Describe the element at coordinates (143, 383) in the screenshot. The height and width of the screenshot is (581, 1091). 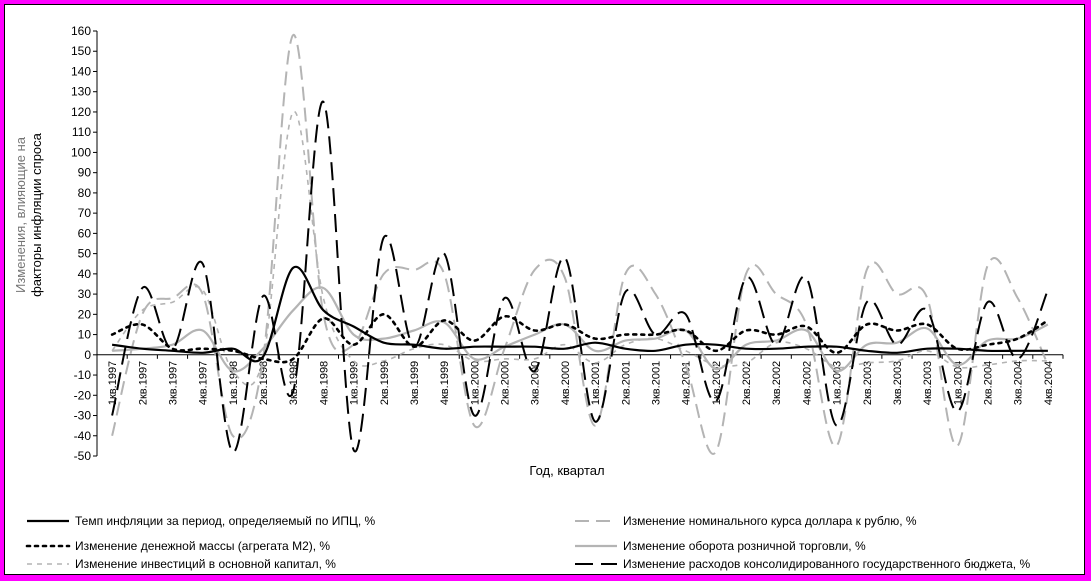
I see `x-tick-label: 2кв.1997` at that location.